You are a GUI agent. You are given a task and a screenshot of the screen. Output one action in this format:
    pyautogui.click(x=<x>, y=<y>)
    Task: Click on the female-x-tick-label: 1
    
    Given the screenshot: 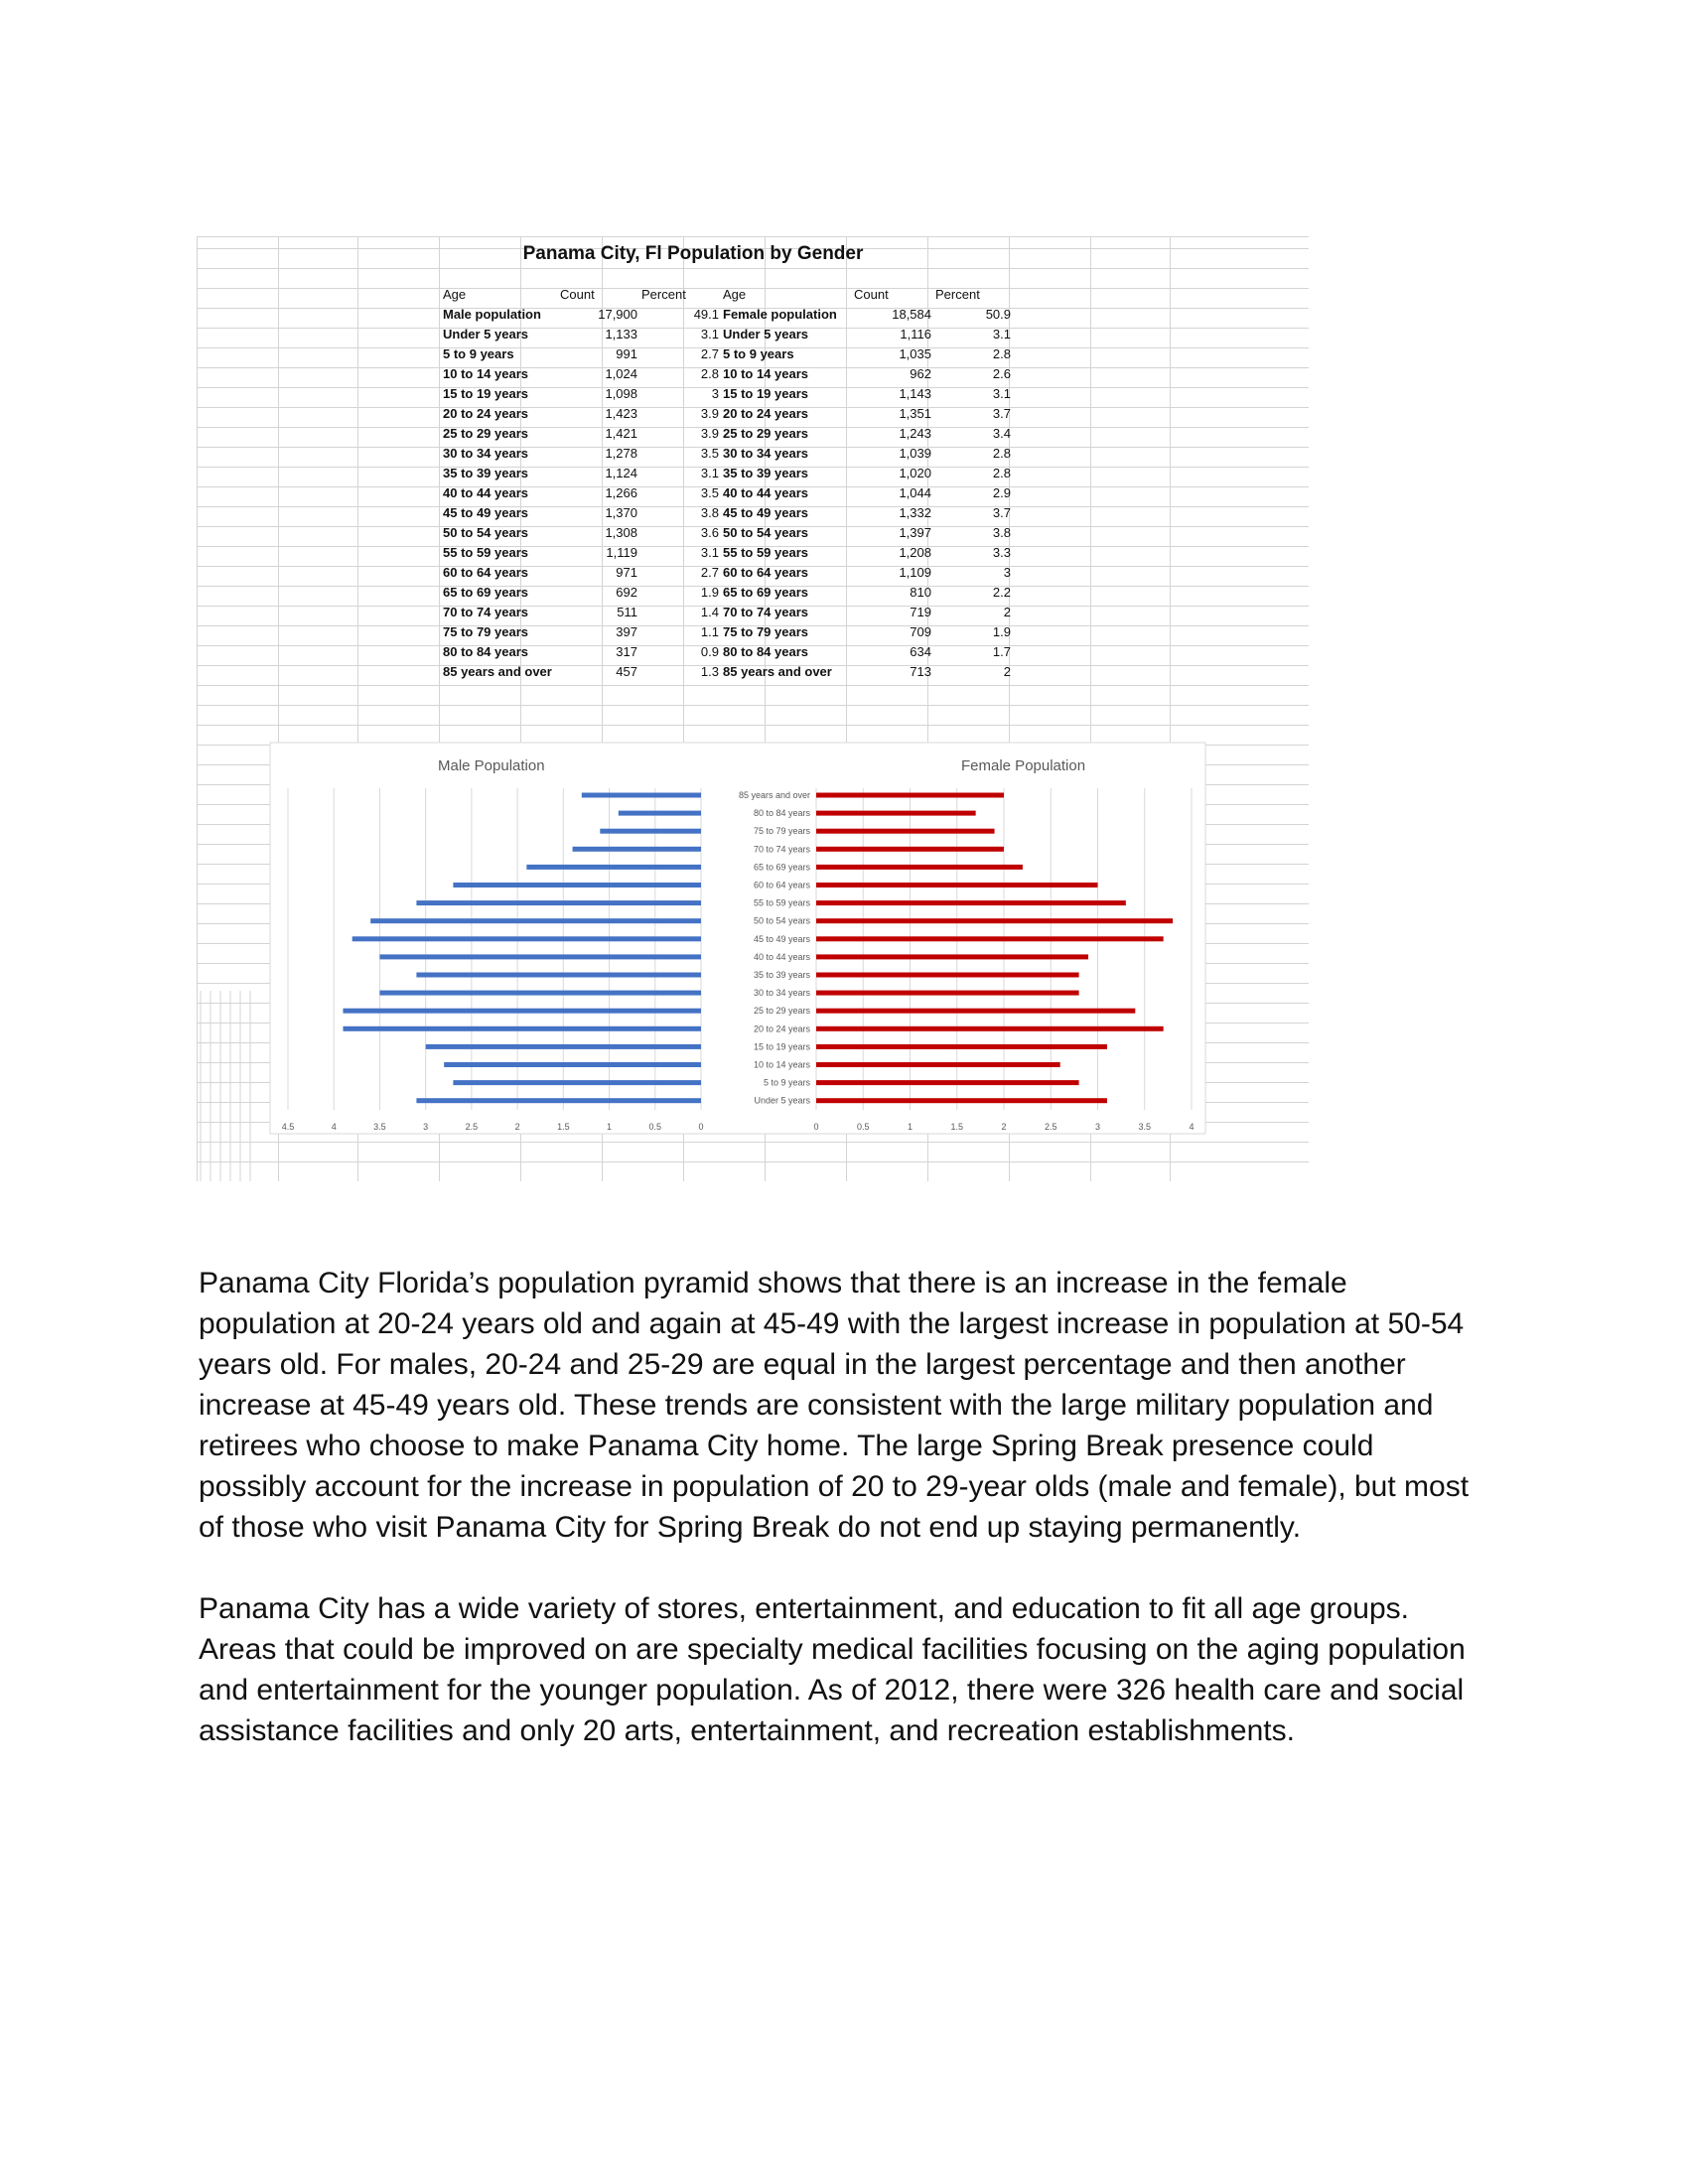 What is the action you would take?
    pyautogui.click(x=910, y=1127)
    